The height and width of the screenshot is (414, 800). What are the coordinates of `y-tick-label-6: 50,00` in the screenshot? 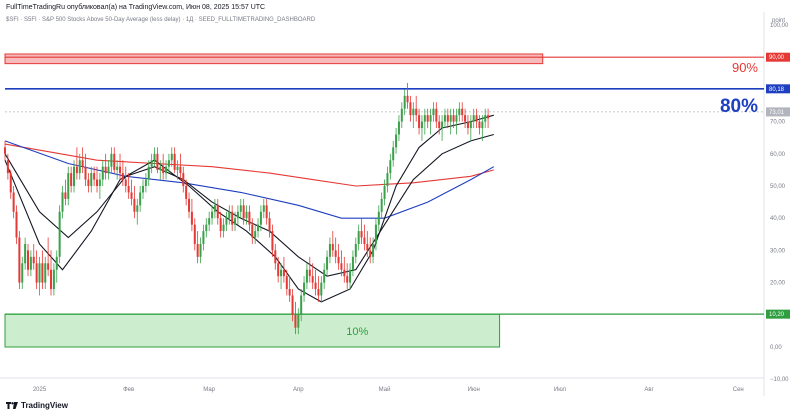 It's located at (778, 187).